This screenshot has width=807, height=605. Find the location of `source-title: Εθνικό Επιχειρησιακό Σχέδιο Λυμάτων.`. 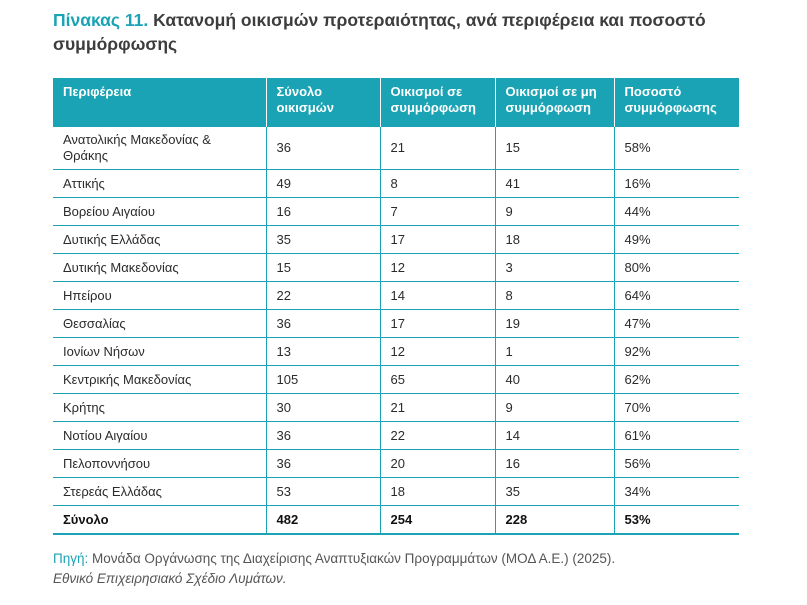

source-title: Εθνικό Επιχειρησιακό Σχέδιο Λυμάτων. is located at coordinates (170, 578).